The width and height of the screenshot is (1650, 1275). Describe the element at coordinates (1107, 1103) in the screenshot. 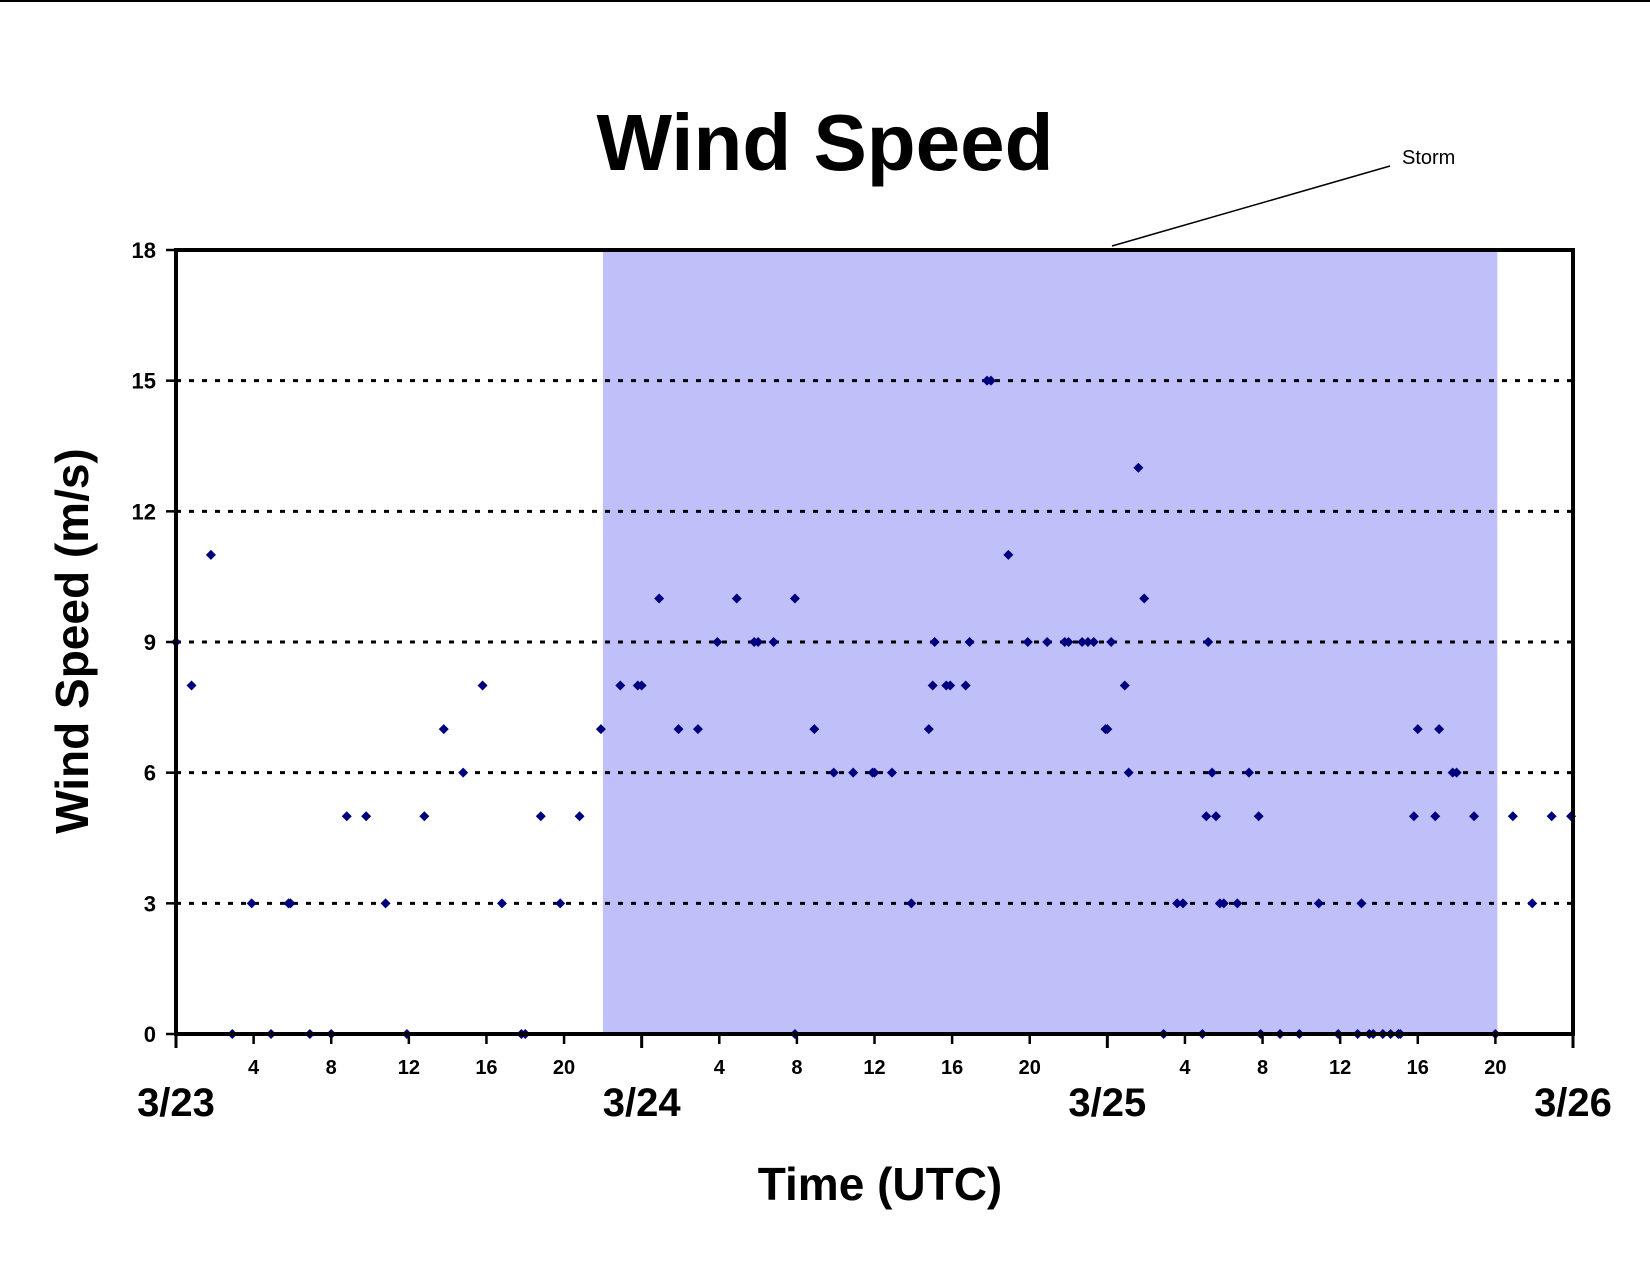

I see `date-label: 3/25` at that location.